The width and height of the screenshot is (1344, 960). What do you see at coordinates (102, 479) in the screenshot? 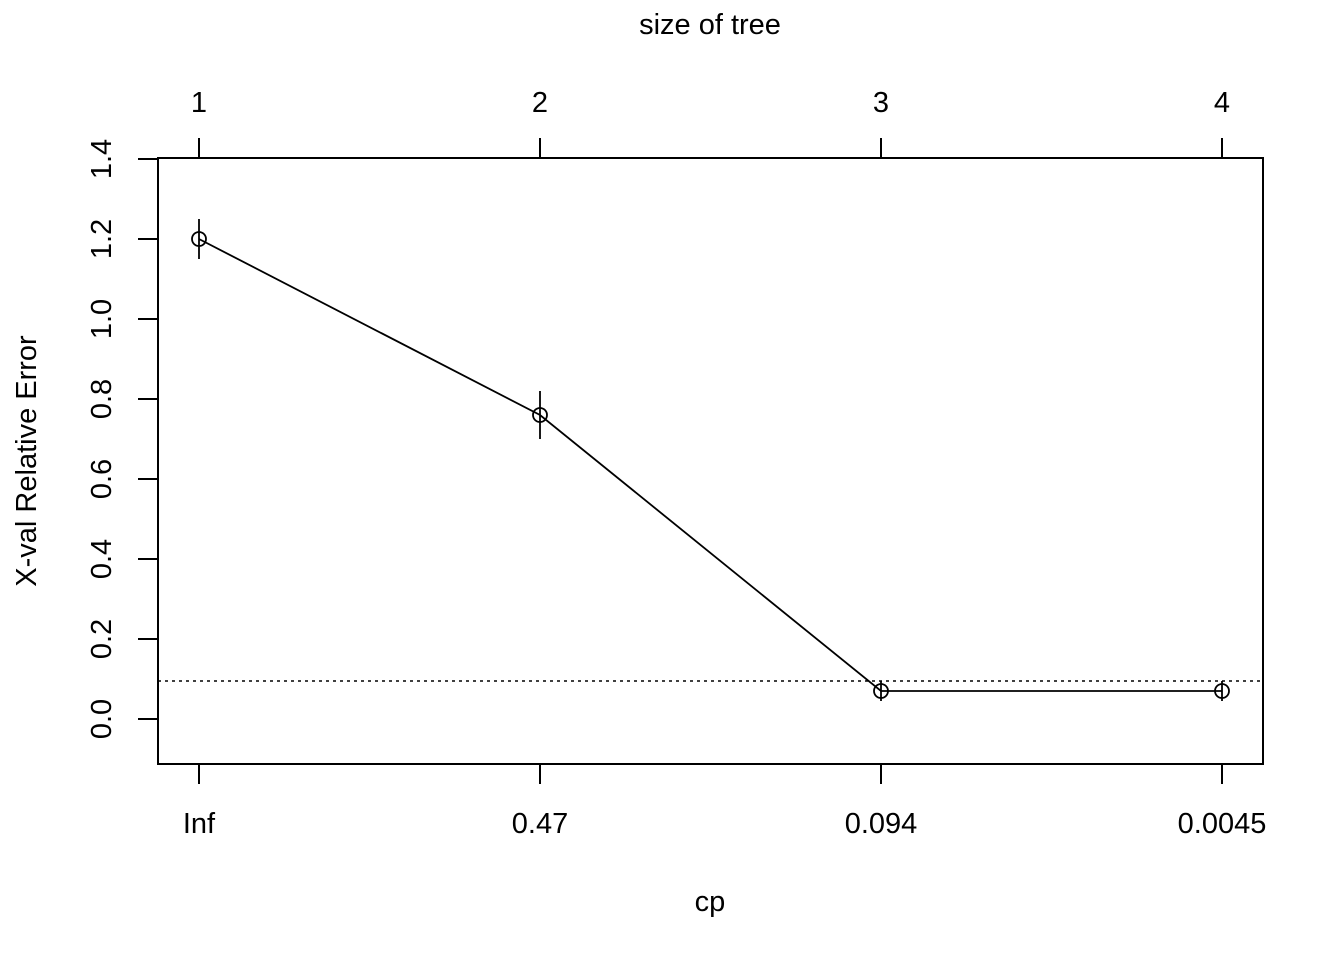
I see `y-tick-label: 0.6` at bounding box center [102, 479].